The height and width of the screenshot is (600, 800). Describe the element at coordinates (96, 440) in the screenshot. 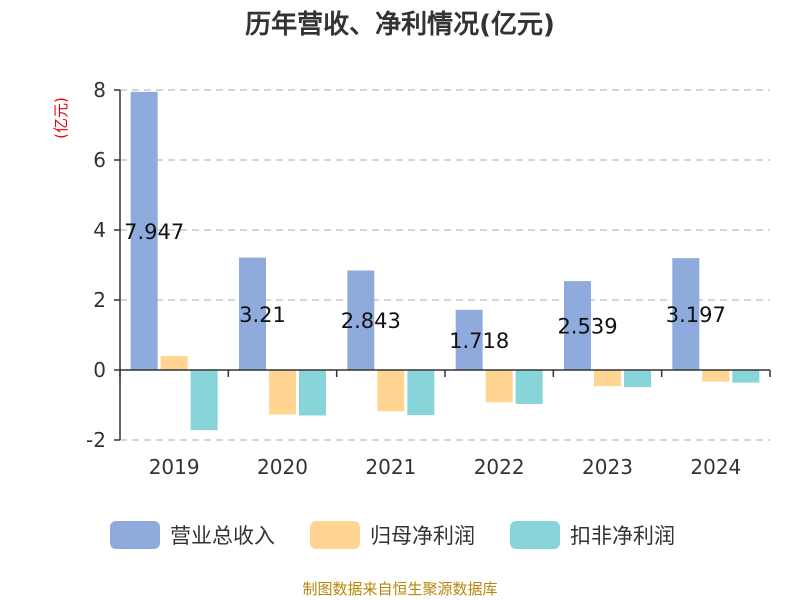

I see `y-tick-label: -2` at that location.